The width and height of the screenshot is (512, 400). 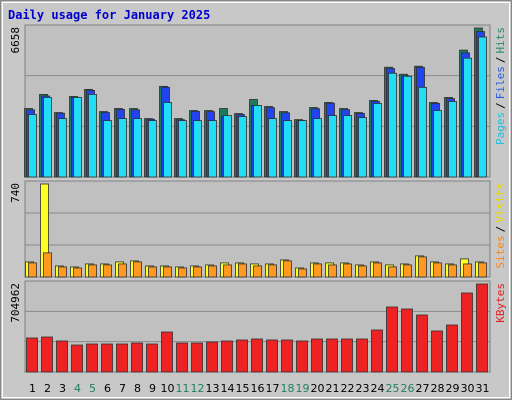 I want to click on x-tick-label: 10, so click(x=168, y=388).